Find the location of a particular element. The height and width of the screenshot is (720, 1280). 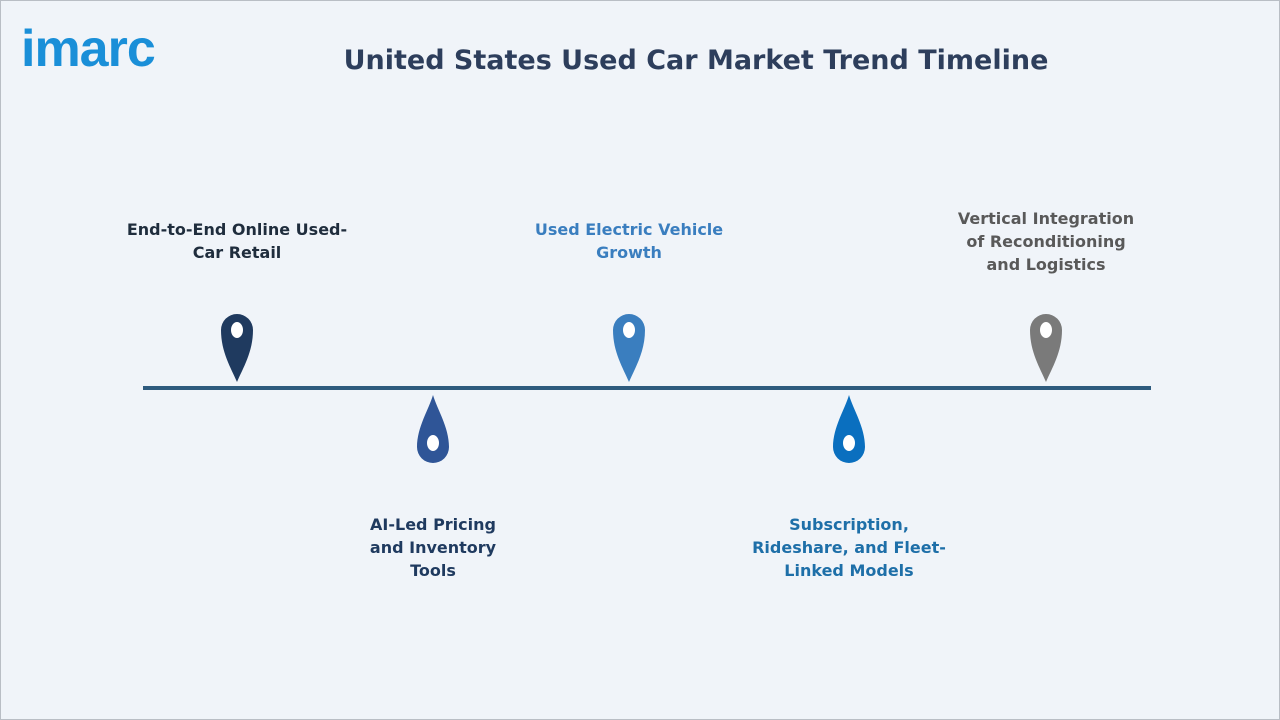

node-label: End-to-End Online Used-Car Retail is located at coordinates (237, 241).